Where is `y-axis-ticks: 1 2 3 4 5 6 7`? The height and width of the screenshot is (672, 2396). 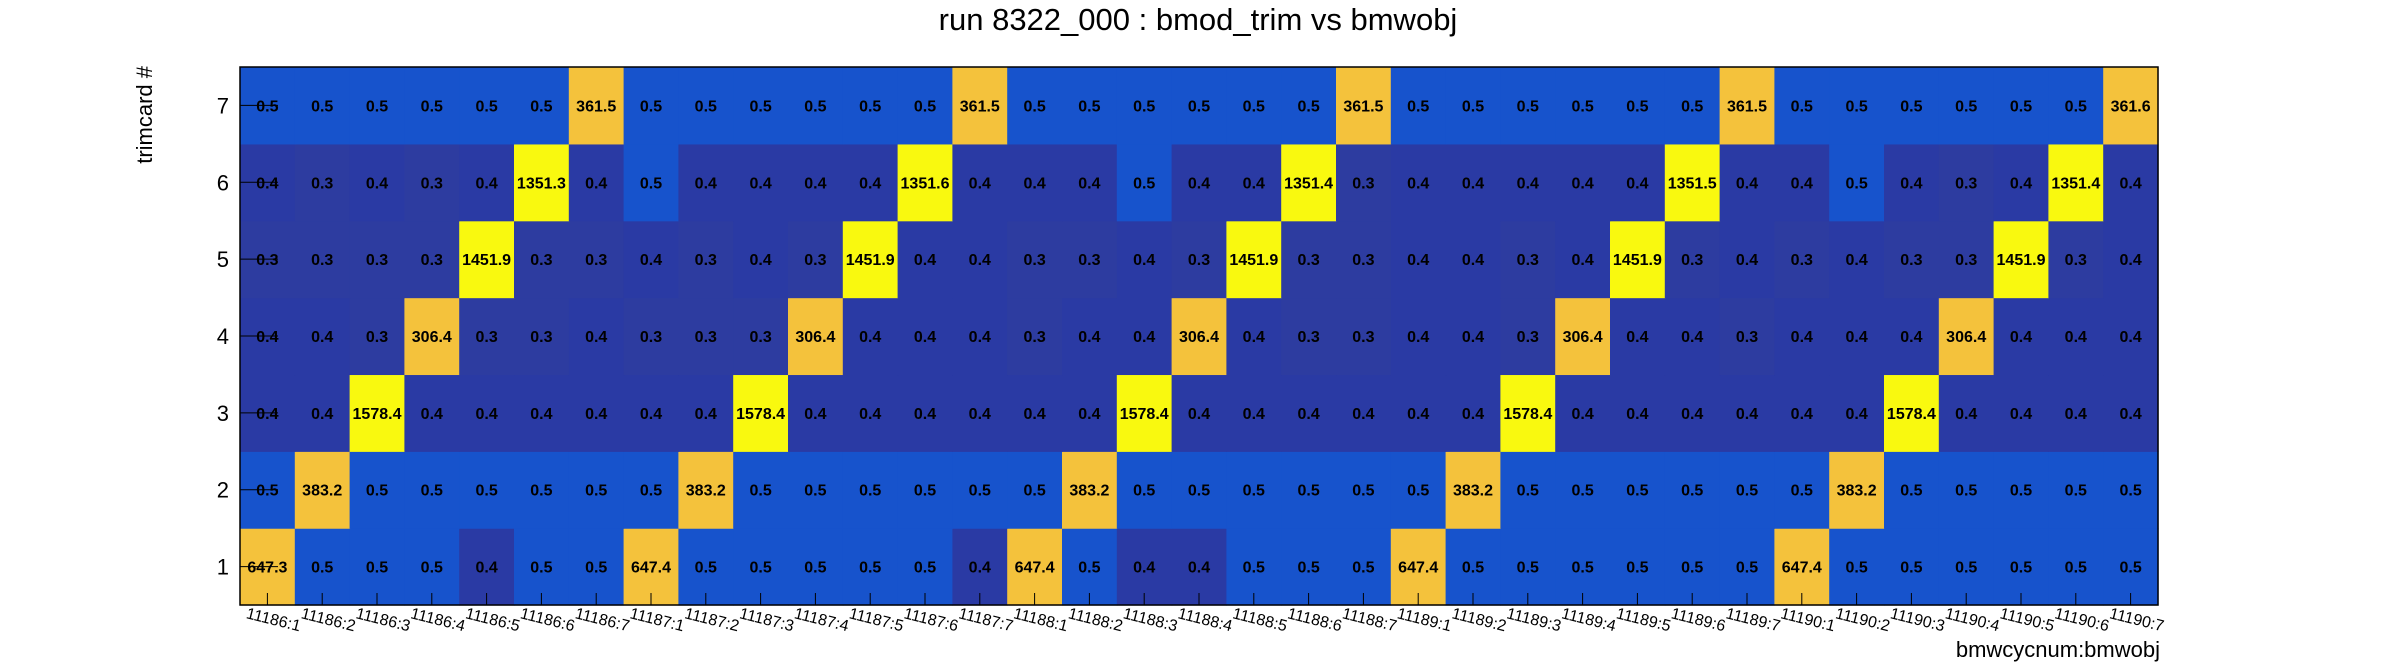 y-axis-ticks: 1 2 3 4 5 6 7 is located at coordinates (247, 336).